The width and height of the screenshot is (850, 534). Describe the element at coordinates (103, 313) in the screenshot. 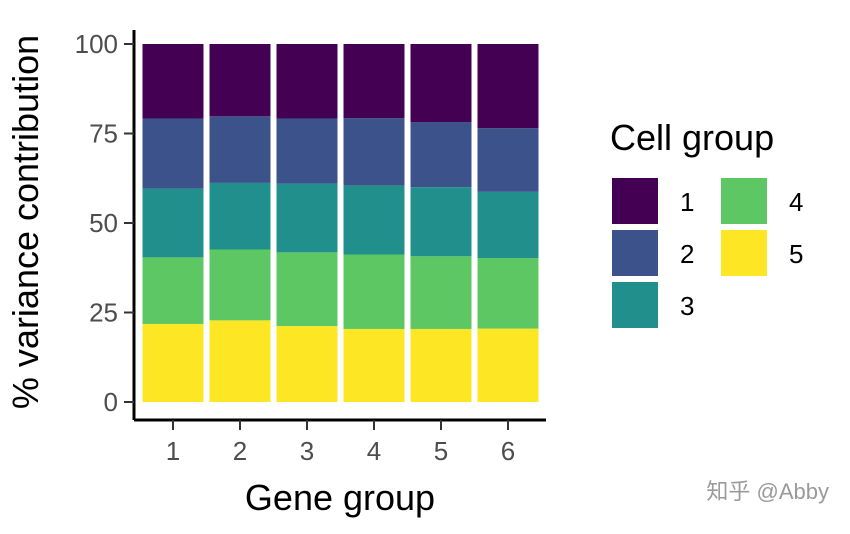

I see `y-tick-label: 25` at that location.